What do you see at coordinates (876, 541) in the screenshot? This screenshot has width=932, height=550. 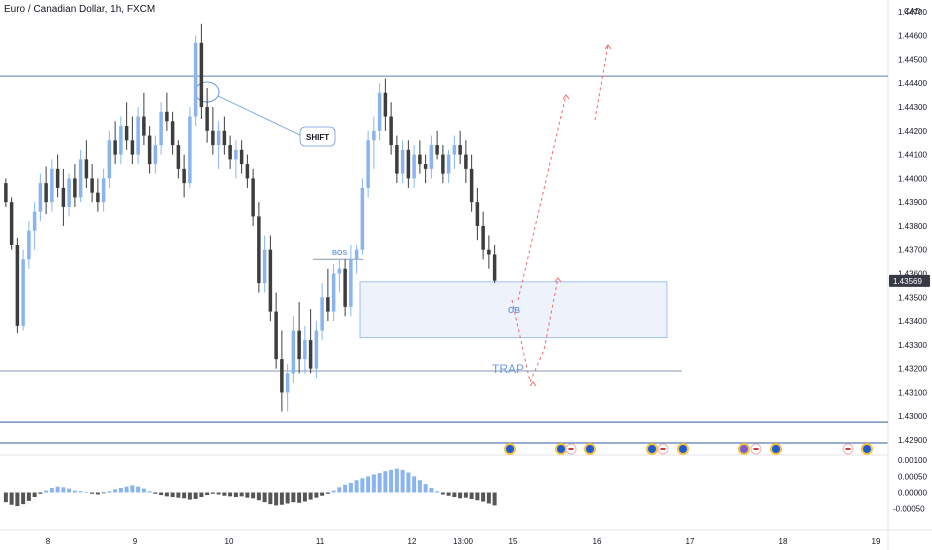 I see `time-tick-label: 19` at bounding box center [876, 541].